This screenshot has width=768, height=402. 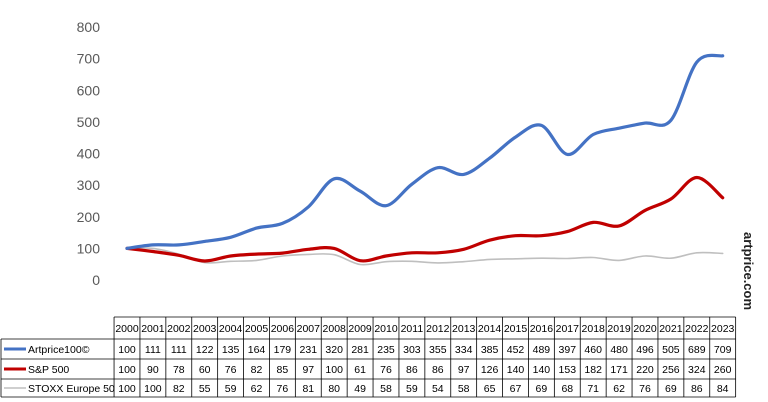 What do you see at coordinates (619, 329) in the screenshot?
I see `x-tick-label: 2019` at bounding box center [619, 329].